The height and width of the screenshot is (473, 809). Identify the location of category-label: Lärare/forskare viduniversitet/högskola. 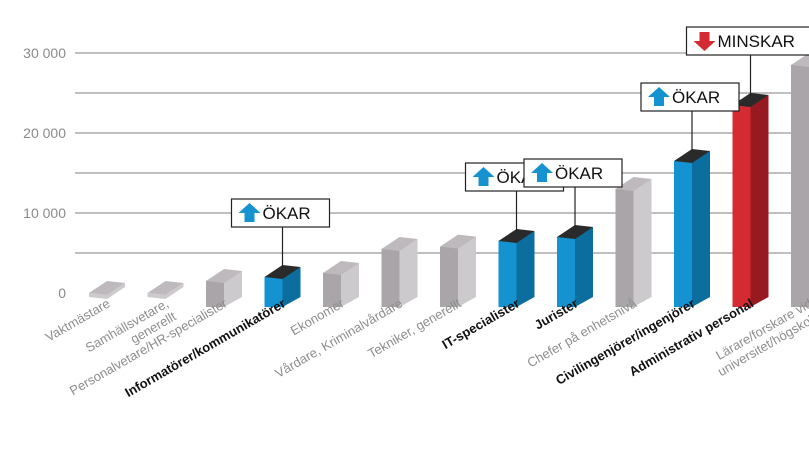
(758, 337).